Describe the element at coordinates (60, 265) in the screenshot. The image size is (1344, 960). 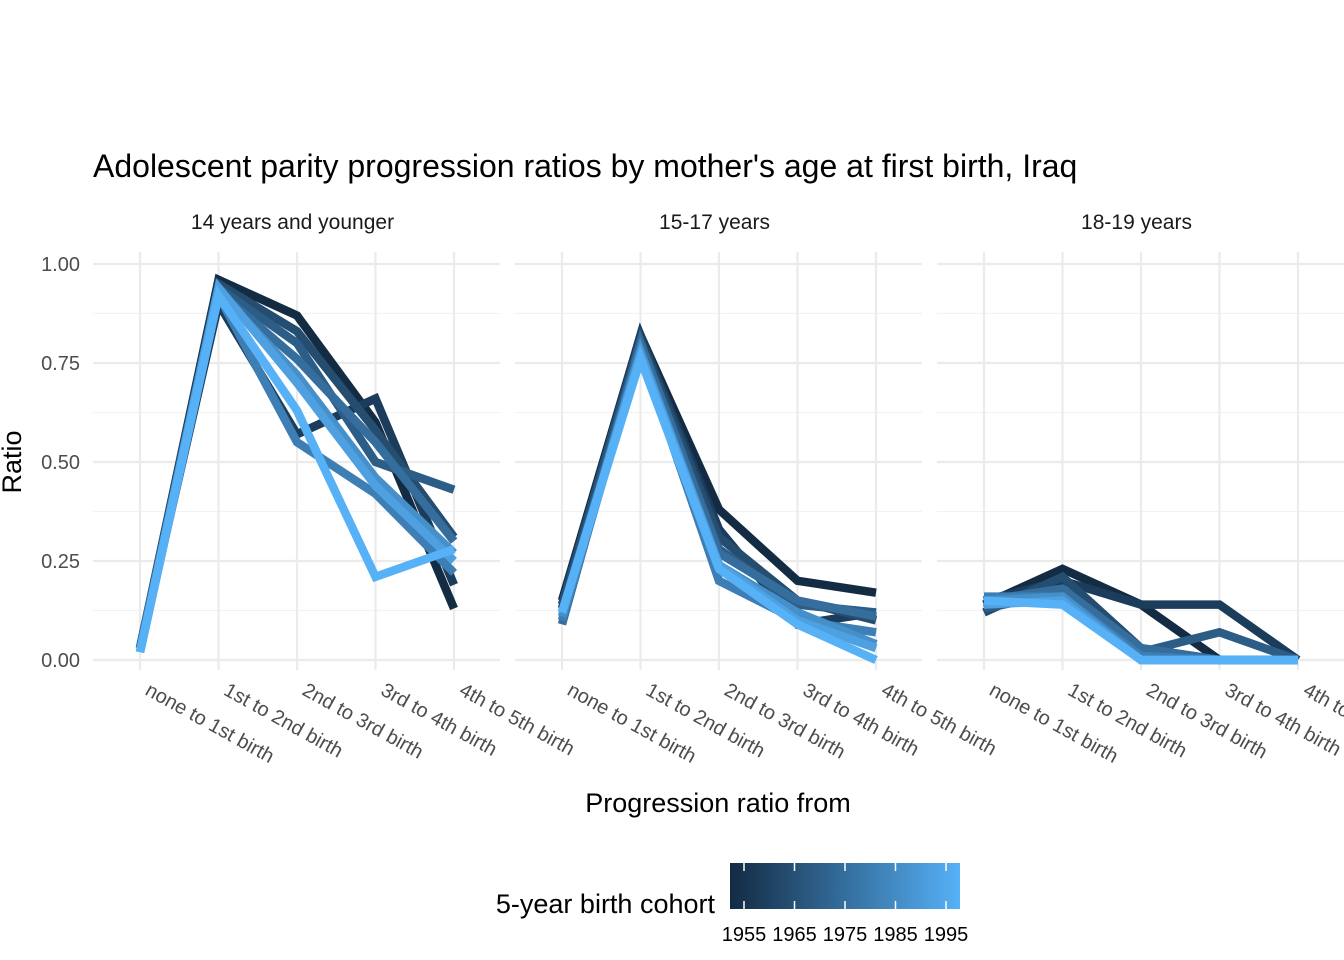
I see `y-tick-label: 1.00` at that location.